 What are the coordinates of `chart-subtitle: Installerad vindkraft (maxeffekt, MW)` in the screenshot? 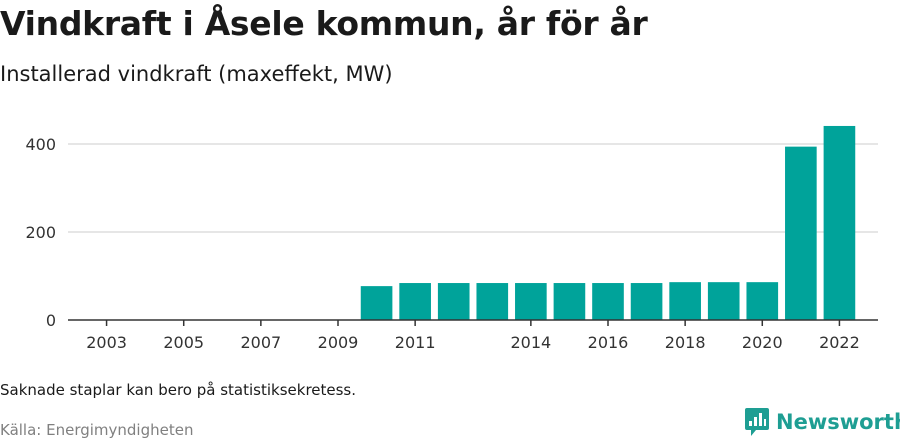 It's located at (196, 74).